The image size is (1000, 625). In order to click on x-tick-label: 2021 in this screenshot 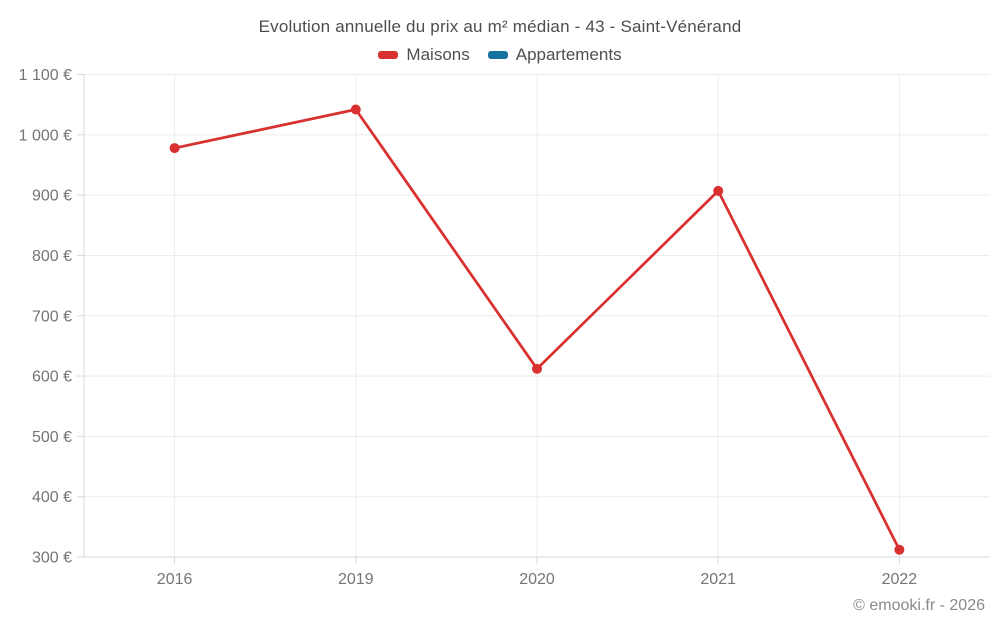, I will do `click(718, 579)`.